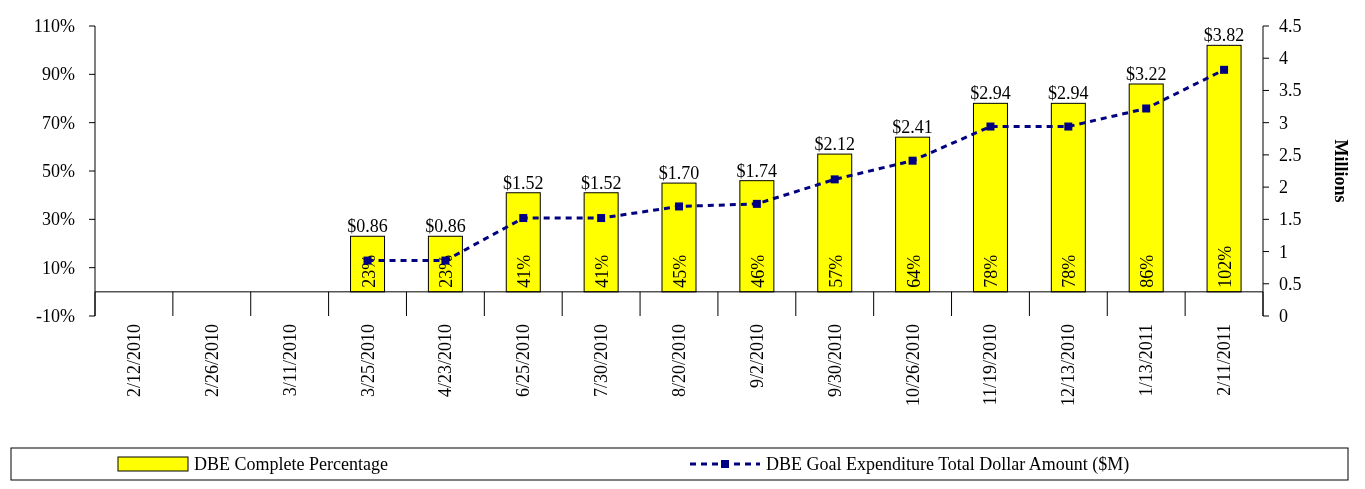  What do you see at coordinates (289, 360) in the screenshot?
I see `x-tick-label: 3/11/2010` at bounding box center [289, 360].